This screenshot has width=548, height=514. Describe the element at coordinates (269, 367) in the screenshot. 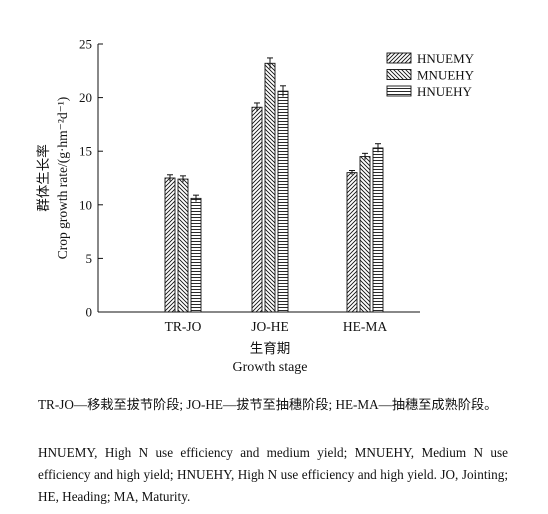

I see `x-axis-label: Growth stage` at that location.